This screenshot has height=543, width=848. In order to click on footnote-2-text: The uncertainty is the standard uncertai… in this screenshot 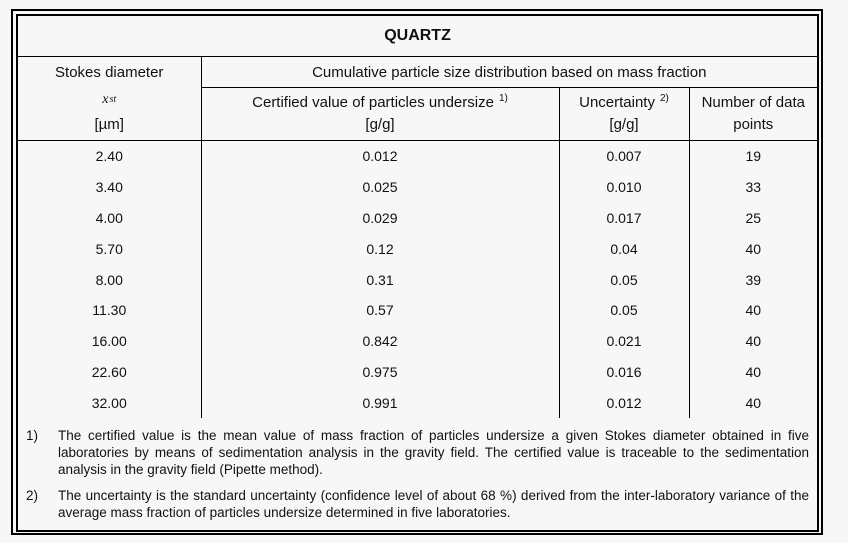, I will do `click(434, 504)`.